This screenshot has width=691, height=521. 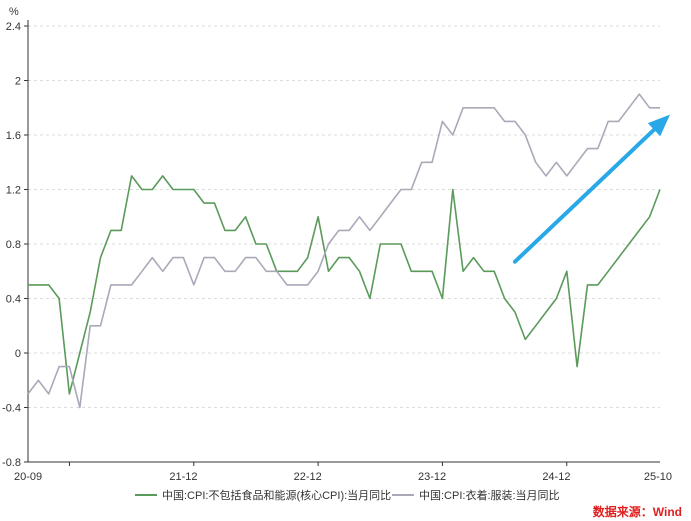 What do you see at coordinates (343, 472) in the screenshot?
I see `x-axis-ticks: 20-09 21-12 22-12 23-12 24-12 25-10` at bounding box center [343, 472].